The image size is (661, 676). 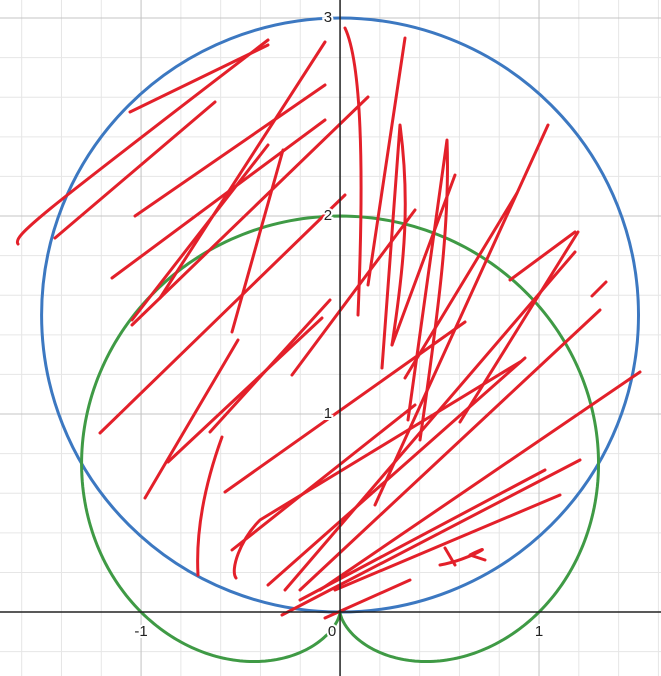 I want to click on x-tick-label: 0, so click(x=332, y=631).